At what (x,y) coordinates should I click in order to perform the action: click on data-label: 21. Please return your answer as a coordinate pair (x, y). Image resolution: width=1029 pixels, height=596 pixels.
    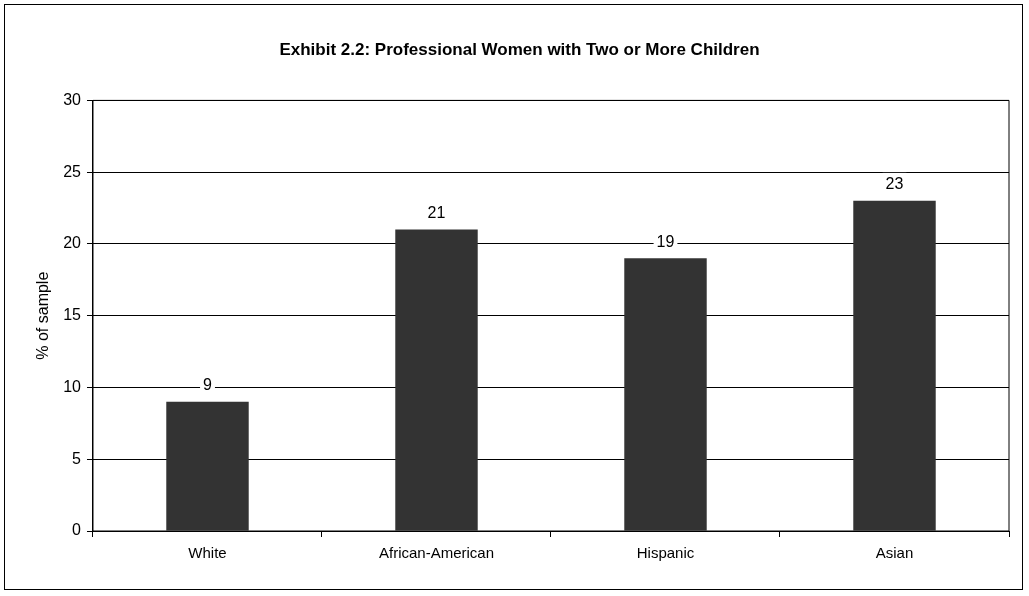
    Looking at the image, I should click on (436, 212).